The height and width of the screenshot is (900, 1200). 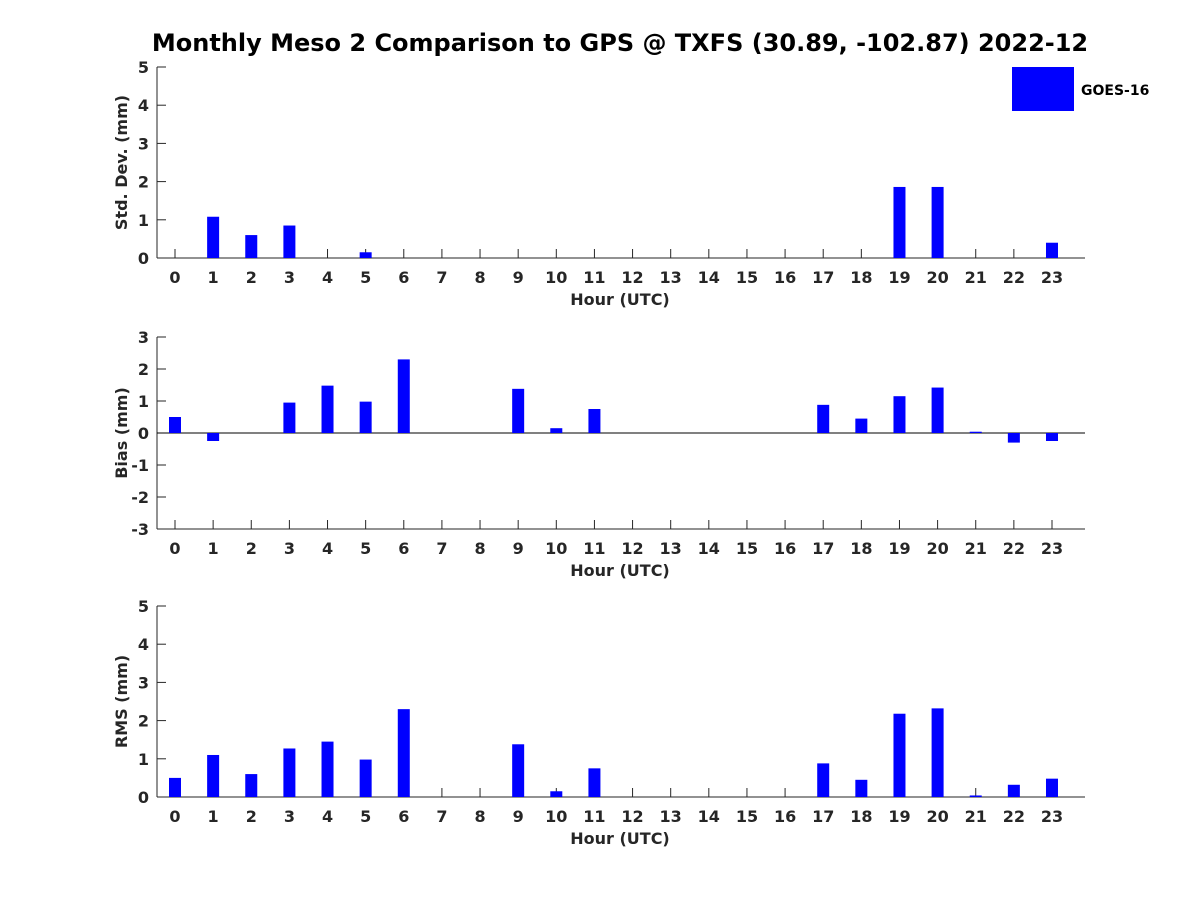 I want to click on x-tick-label: 15, so click(x=747, y=548).